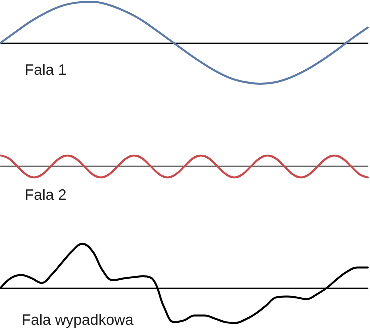  What do you see at coordinates (46, 195) in the screenshot?
I see `text: Fala 2` at bounding box center [46, 195].